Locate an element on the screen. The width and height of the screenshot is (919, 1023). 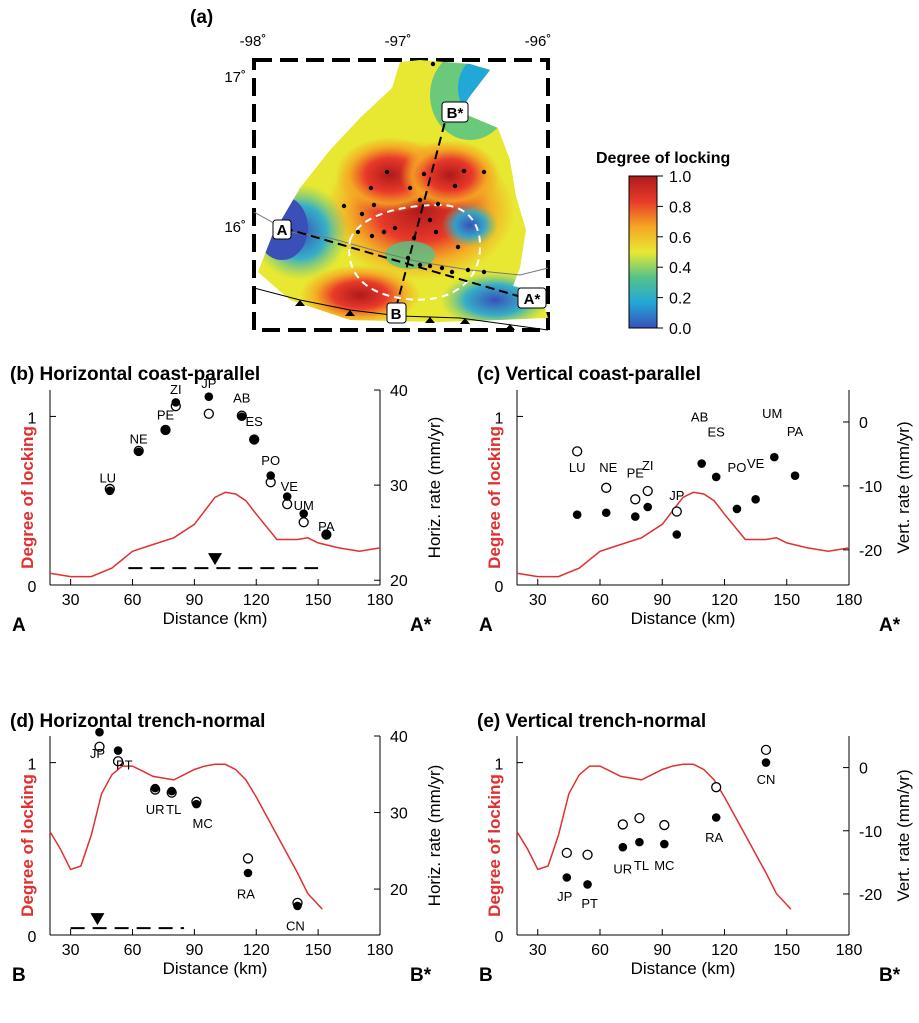
profile-line-b is located at coordinates (421, 213).